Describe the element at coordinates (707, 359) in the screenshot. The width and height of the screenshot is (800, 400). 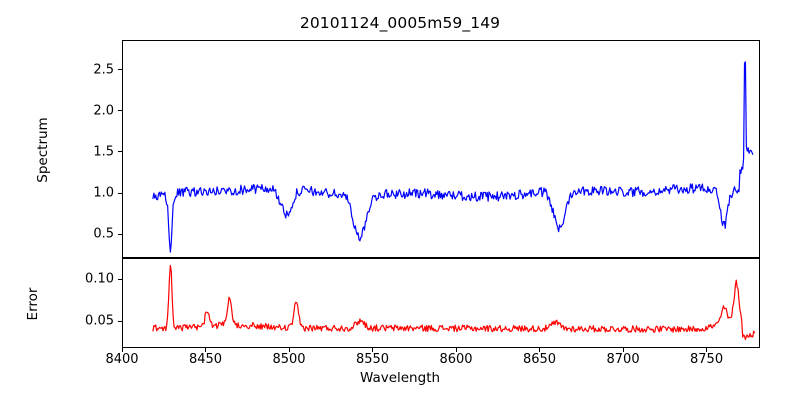
I see `x-tick-label: 8750` at that location.